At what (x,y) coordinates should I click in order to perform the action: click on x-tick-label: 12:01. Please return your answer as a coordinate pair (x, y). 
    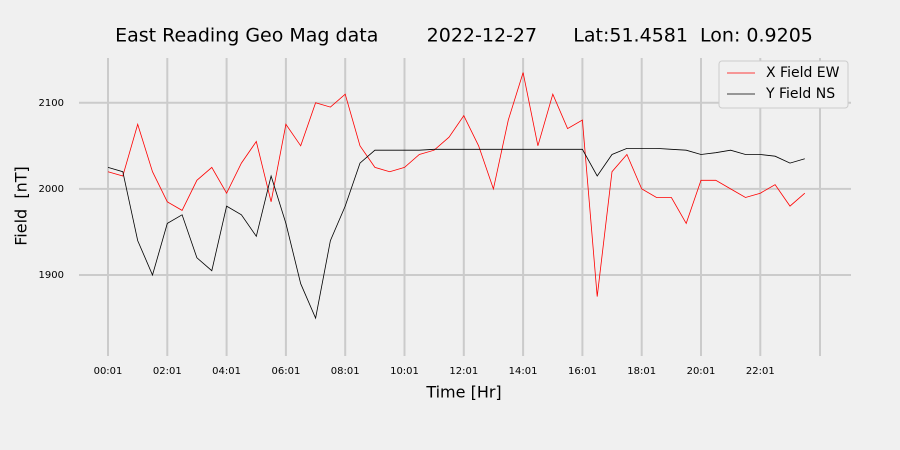
    Looking at the image, I should click on (463, 371).